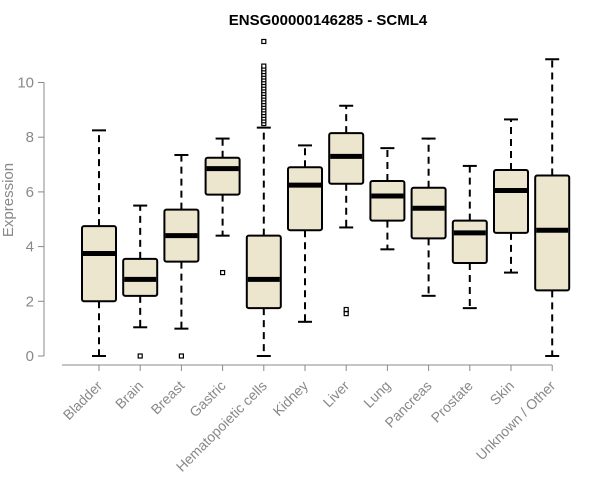  Describe the element at coordinates (222, 206) in the screenshot. I see `box-gastric` at that location.